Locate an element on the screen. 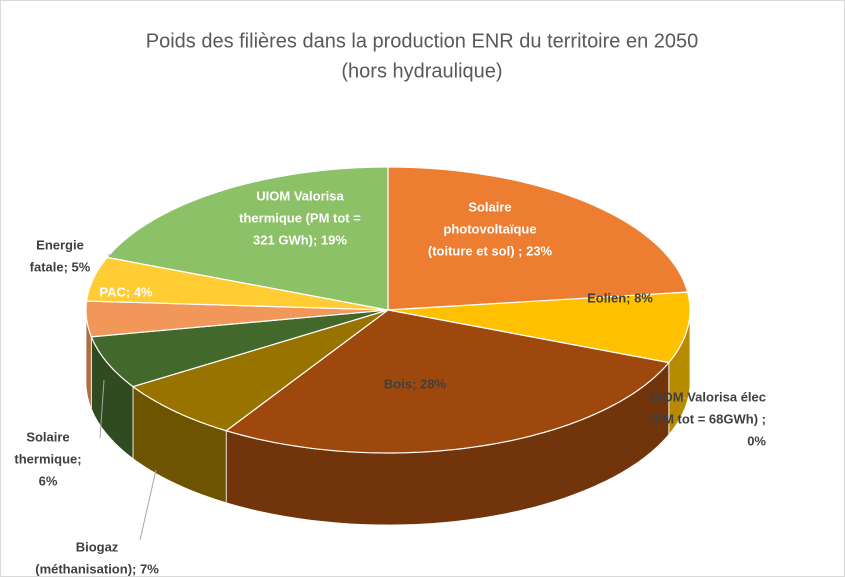  data-label: photovoltaïque is located at coordinates (489, 228).